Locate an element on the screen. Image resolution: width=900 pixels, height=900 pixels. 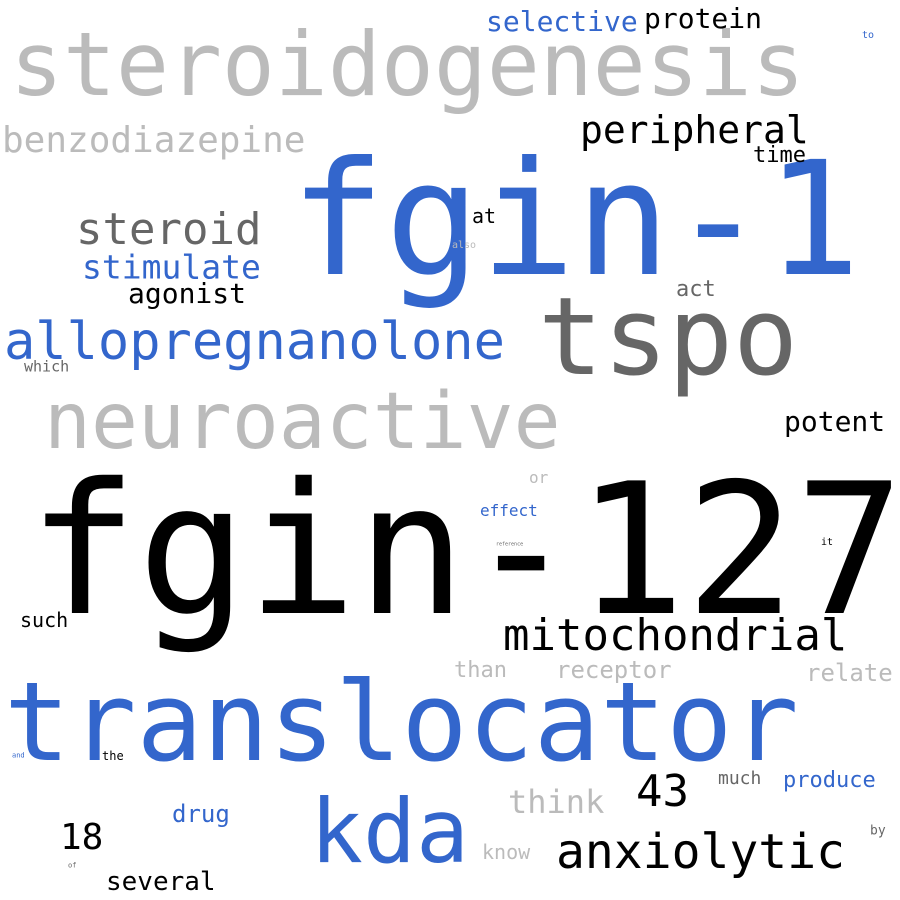
word-18: 18 is located at coordinates (82, 837).